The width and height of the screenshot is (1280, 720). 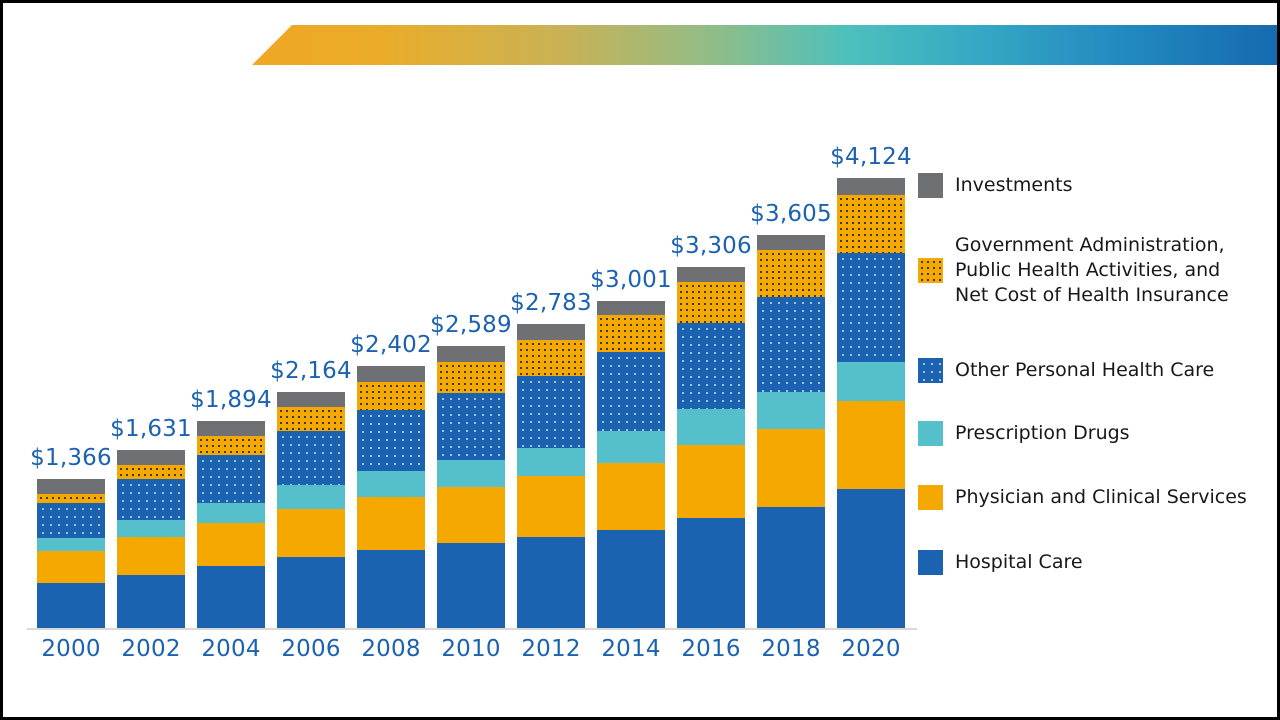 I want to click on bar-group: $2,164 2006, so click(x=310, y=510).